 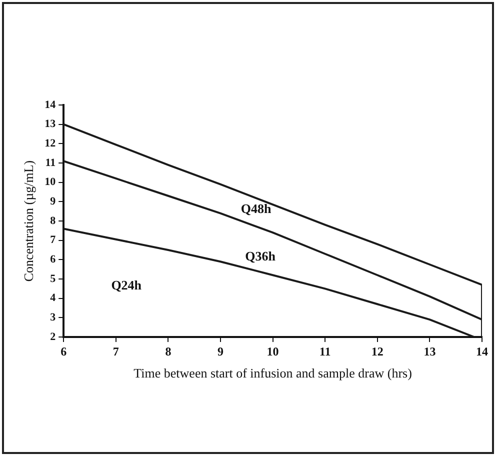 What do you see at coordinates (50, 104) in the screenshot?
I see `y-tick-label: 14` at bounding box center [50, 104].